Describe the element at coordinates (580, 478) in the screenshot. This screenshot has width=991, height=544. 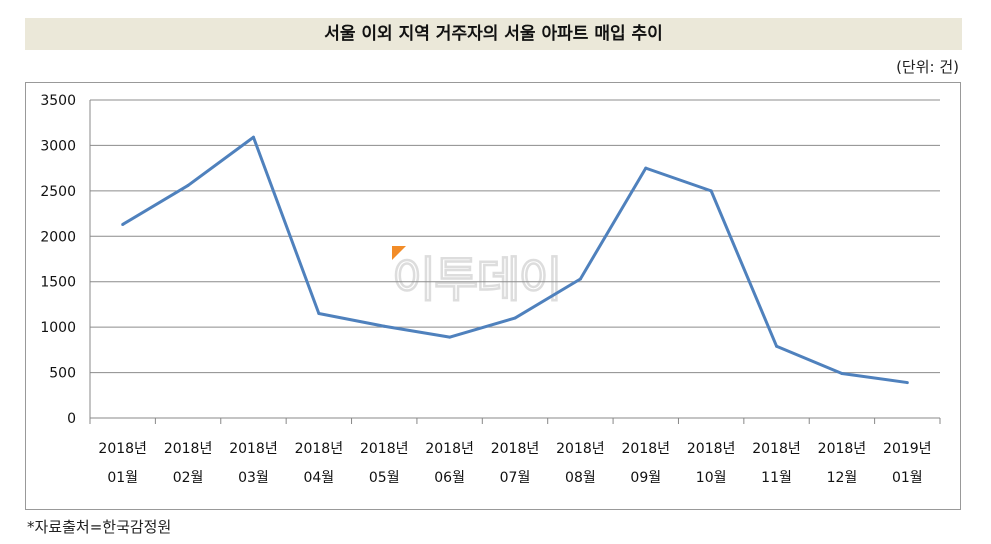
I see `x-tick-label-month: 08월` at that location.